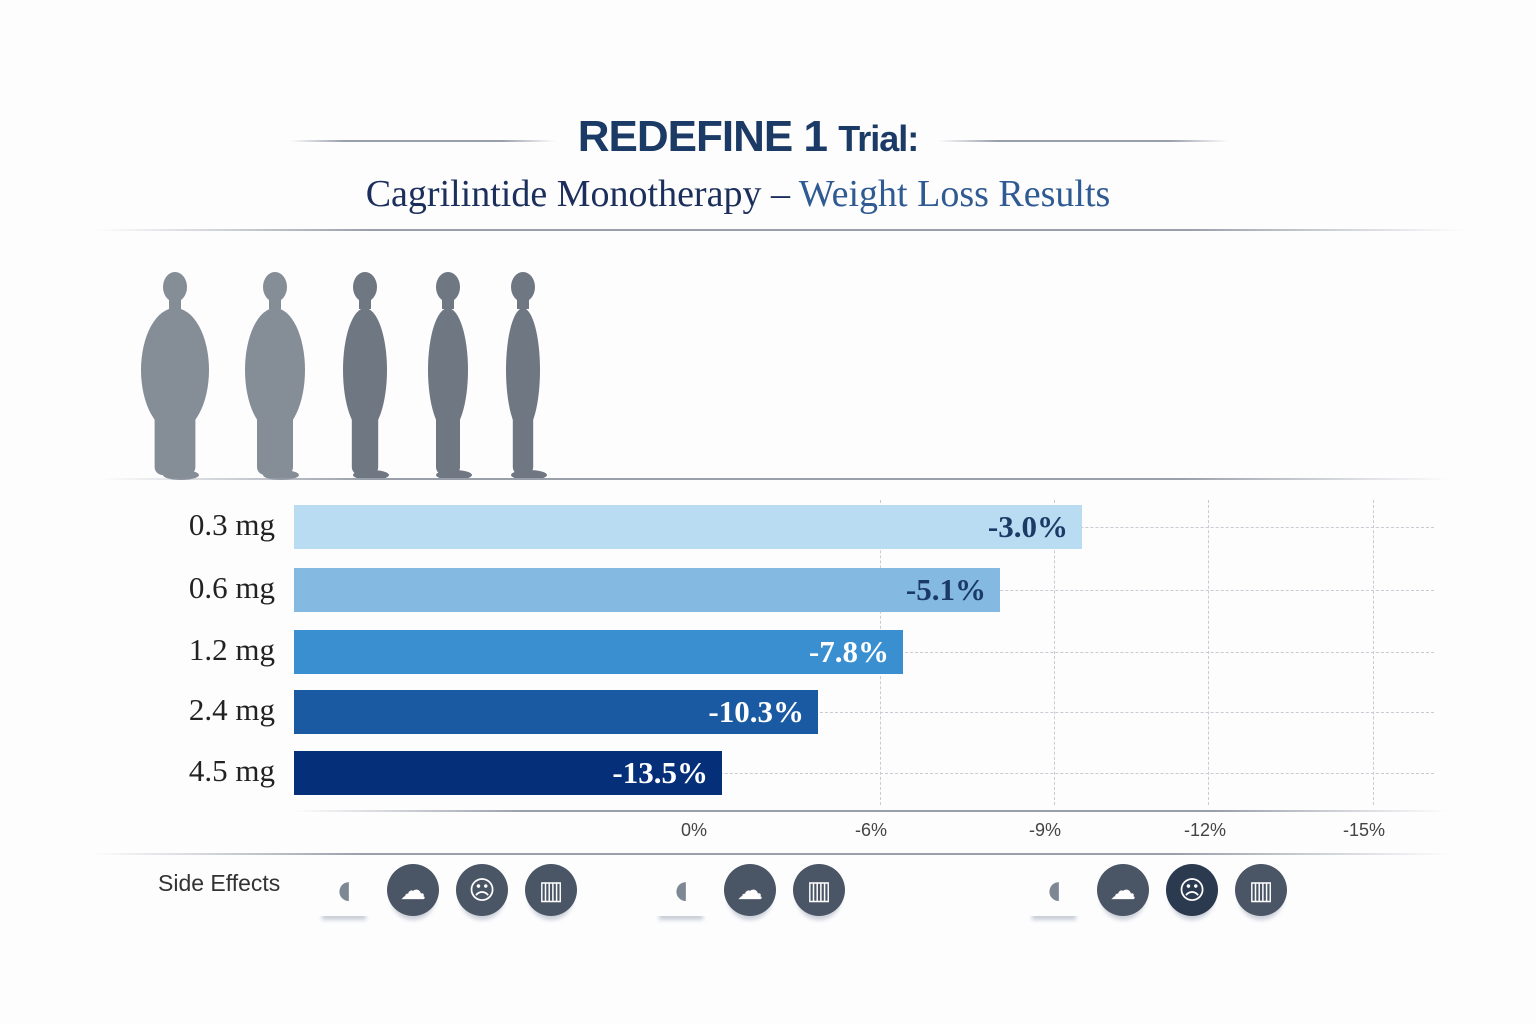  What do you see at coordinates (577, 194) in the screenshot?
I see `subtitle-part1: Cagrilintide Monotherapy –` at bounding box center [577, 194].